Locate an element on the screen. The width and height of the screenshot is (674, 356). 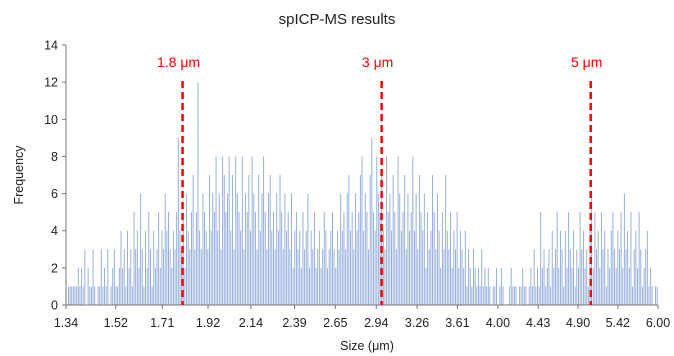
y-tick-label: 8 is located at coordinates (54, 157).